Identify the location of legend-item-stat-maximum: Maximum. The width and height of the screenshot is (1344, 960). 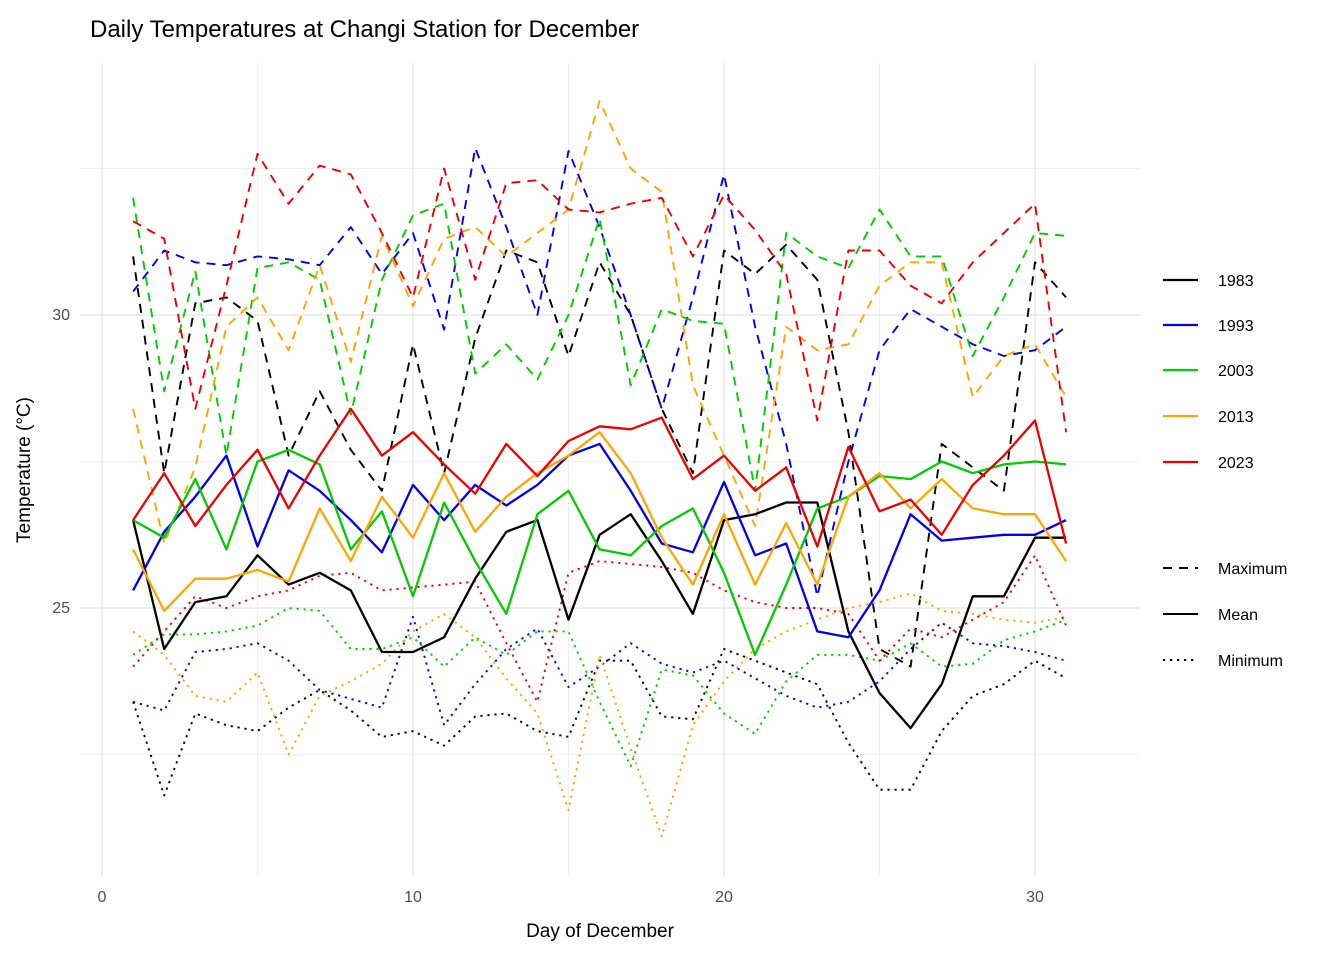
(1225, 569).